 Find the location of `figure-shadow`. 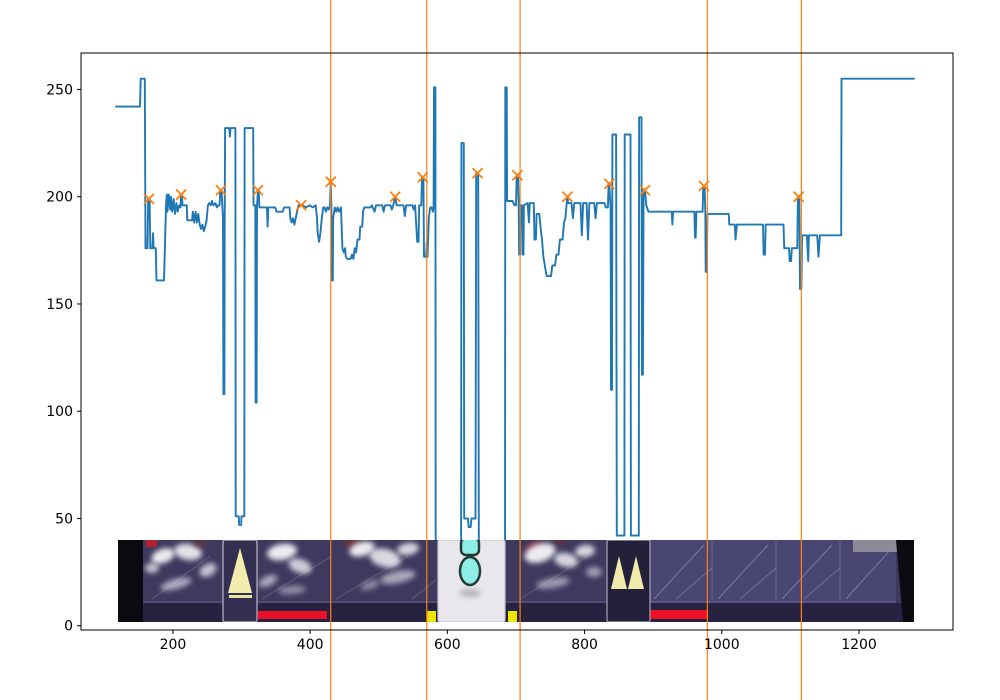

figure-shadow is located at coordinates (470, 593).